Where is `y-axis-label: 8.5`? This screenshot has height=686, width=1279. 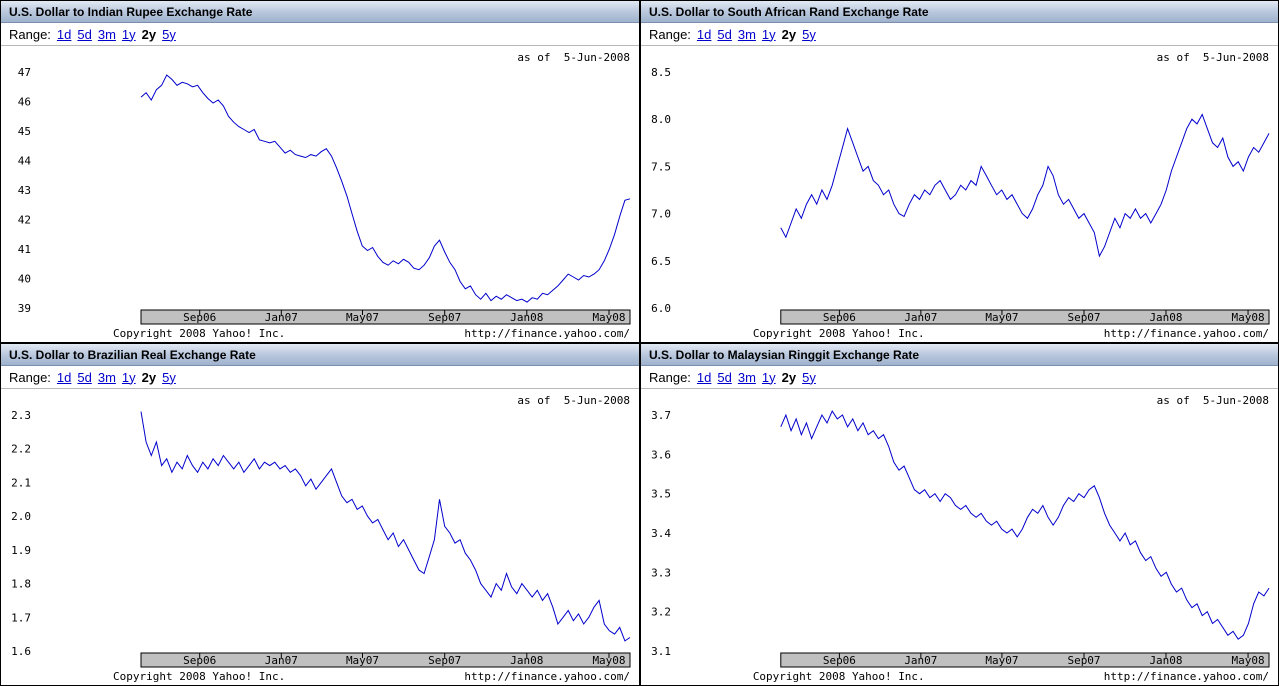 y-axis-label: 8.5 is located at coordinates (661, 72).